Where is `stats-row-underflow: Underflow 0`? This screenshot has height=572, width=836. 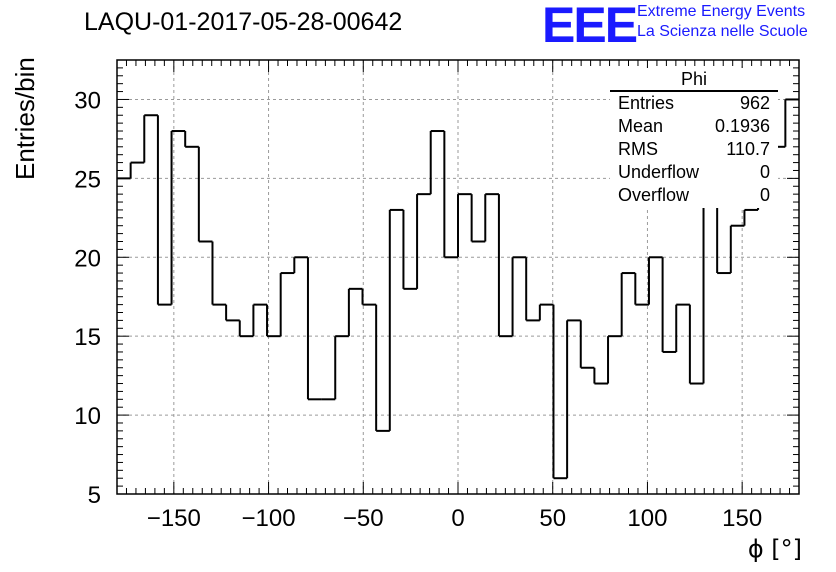 stats-row-underflow: Underflow 0 is located at coordinates (694, 172).